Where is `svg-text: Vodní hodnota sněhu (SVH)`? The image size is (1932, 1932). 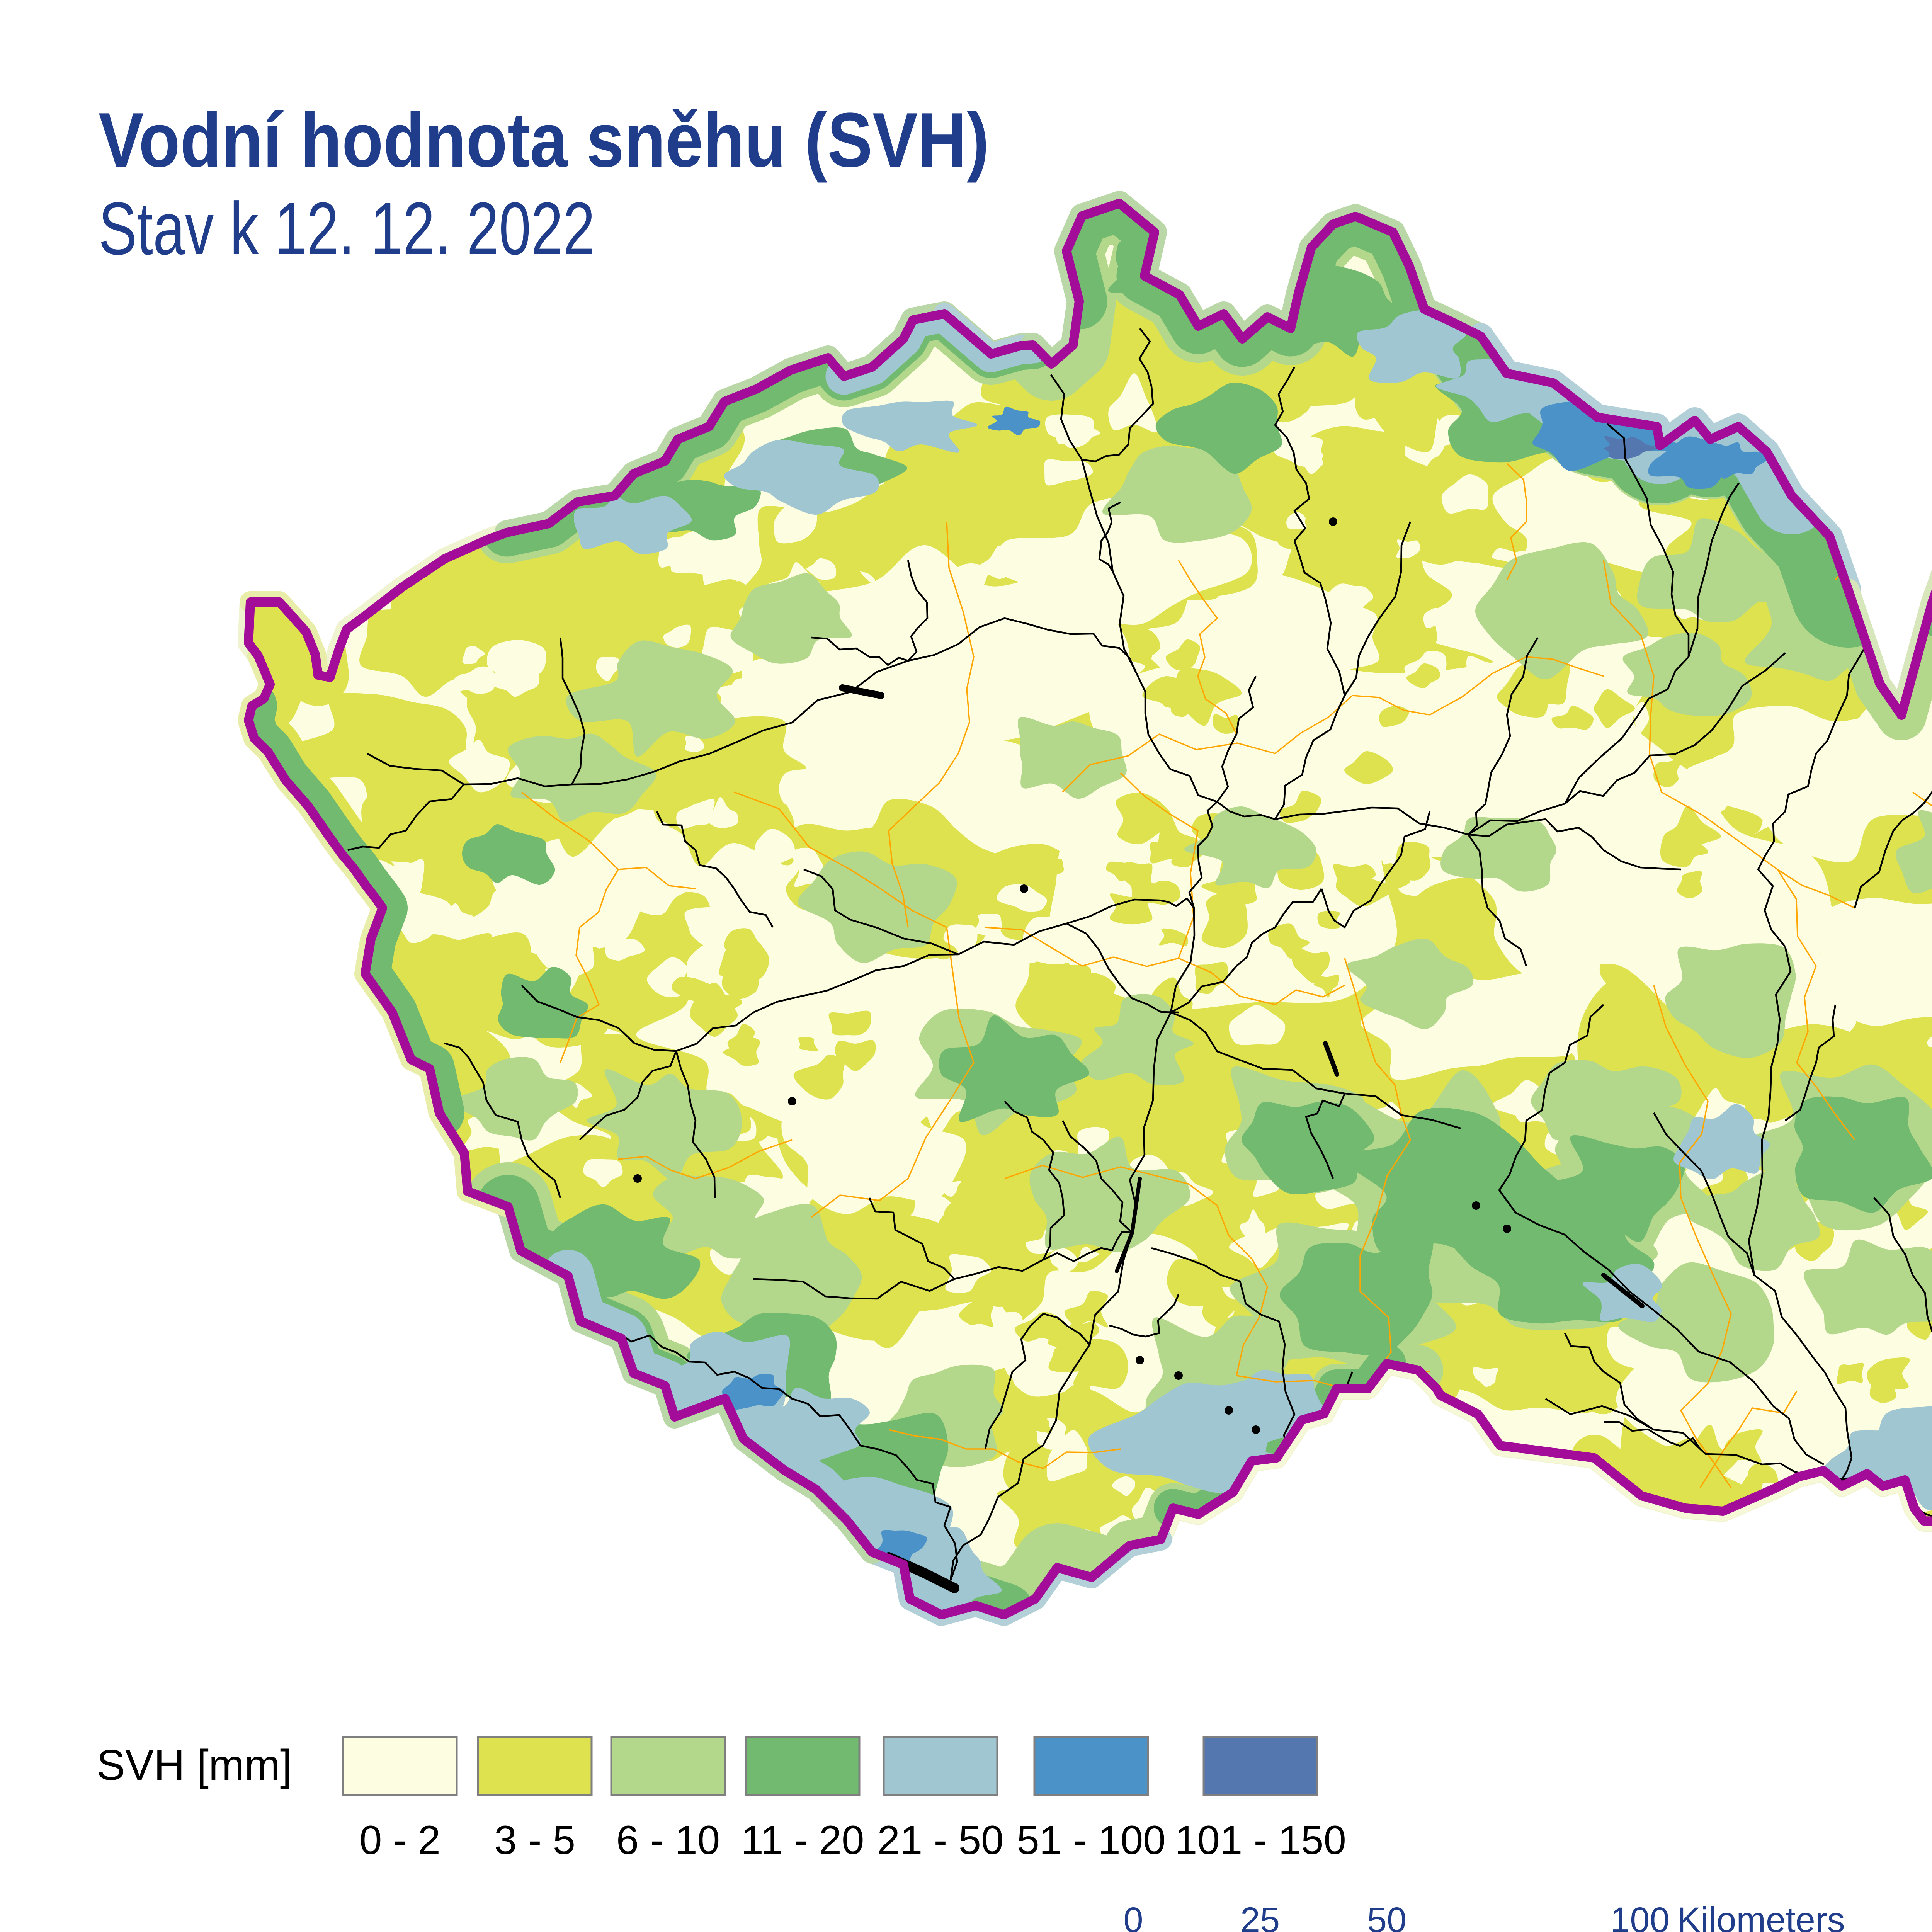
svg-text: Vodní hodnota sněhu (SVH) is located at coordinates (544, 140).